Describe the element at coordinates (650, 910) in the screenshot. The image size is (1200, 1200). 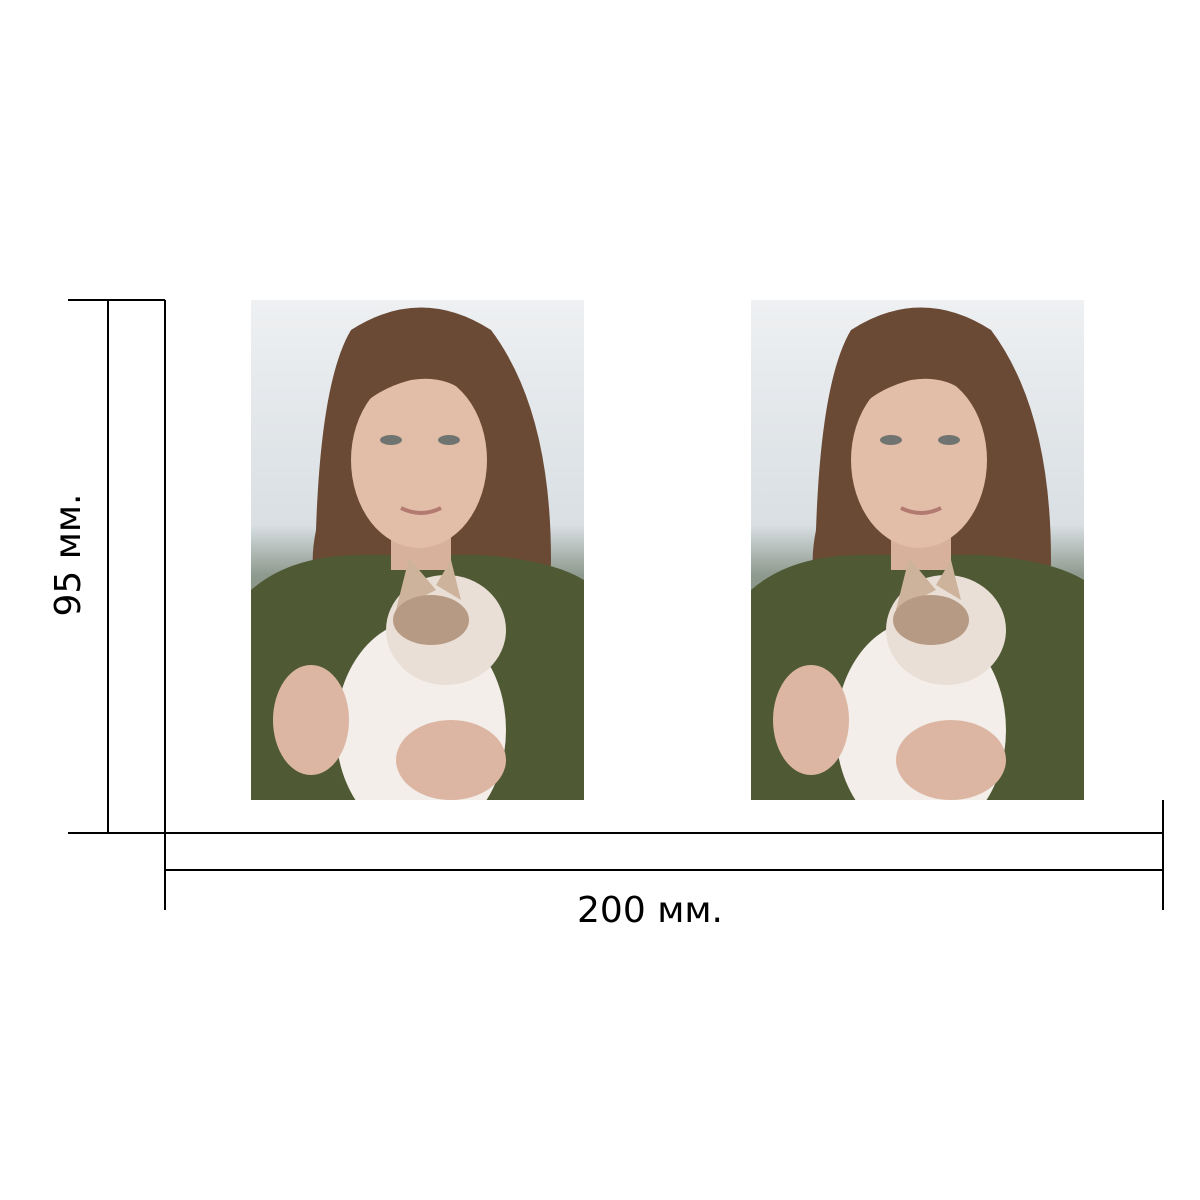
I see `width-label: 200 мм.` at that location.